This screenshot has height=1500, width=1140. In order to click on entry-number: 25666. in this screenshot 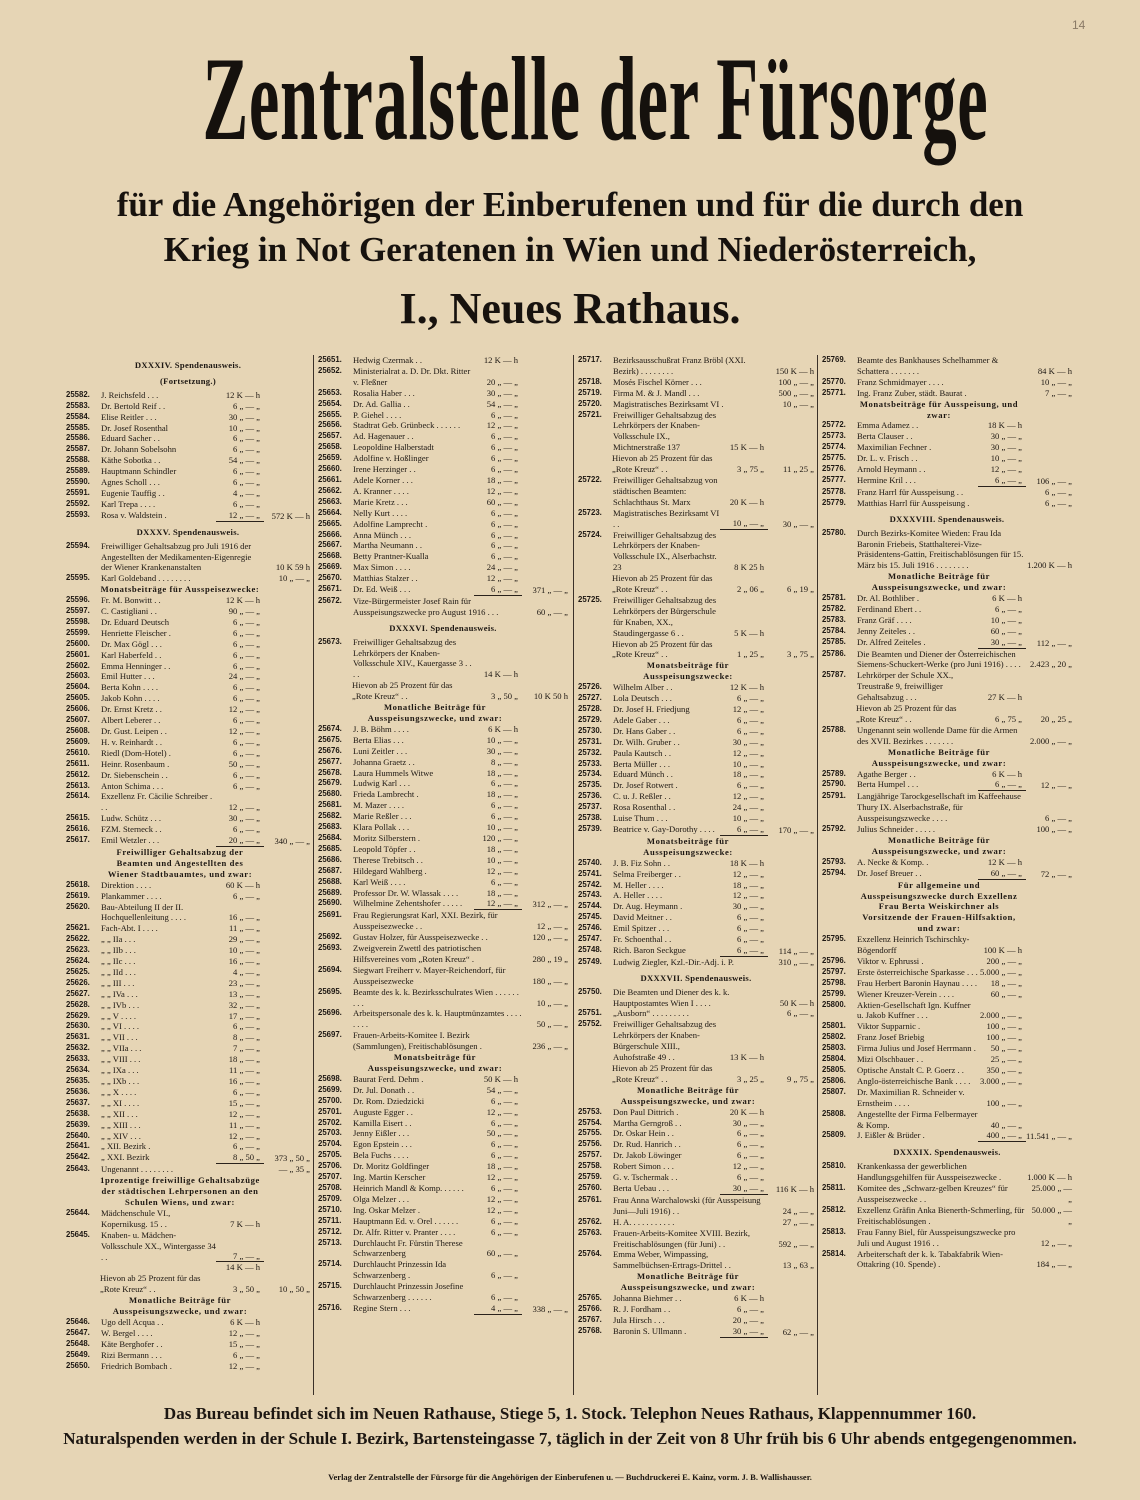, I will do `click(330, 534)`.